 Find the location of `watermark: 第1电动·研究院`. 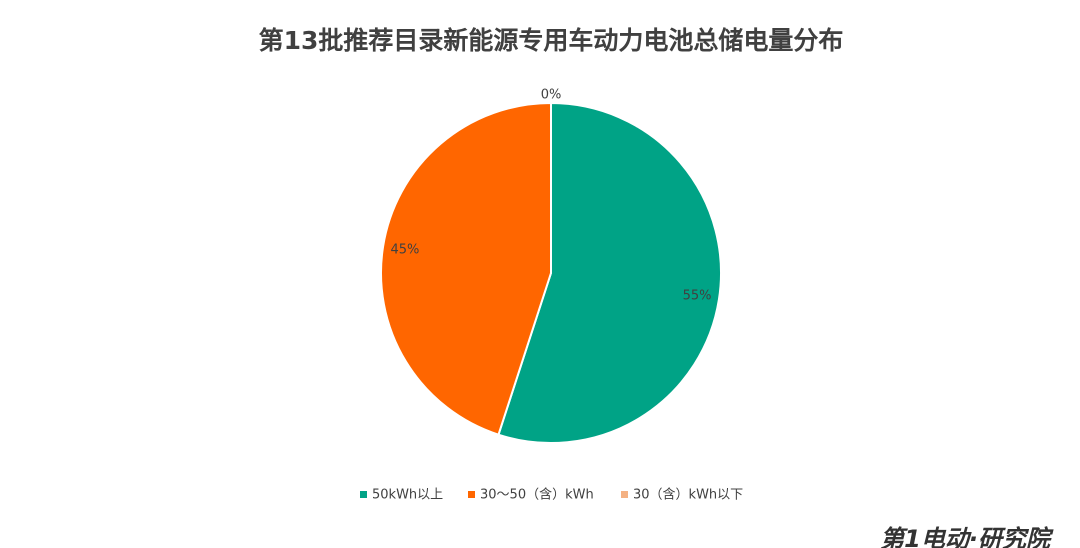

watermark: 第1电动·研究院 is located at coordinates (967, 536).